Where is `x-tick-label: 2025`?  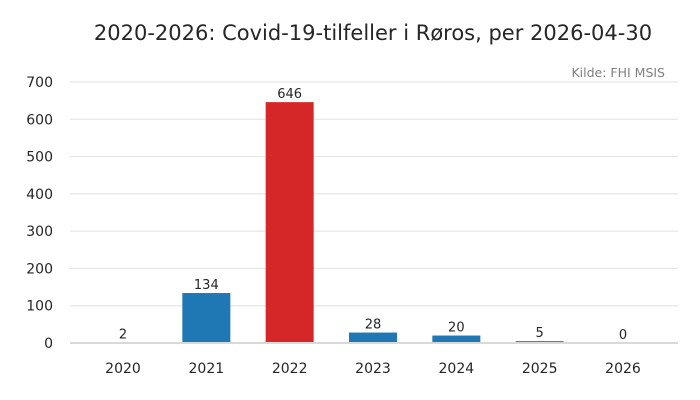 x-tick-label: 2025 is located at coordinates (540, 369).